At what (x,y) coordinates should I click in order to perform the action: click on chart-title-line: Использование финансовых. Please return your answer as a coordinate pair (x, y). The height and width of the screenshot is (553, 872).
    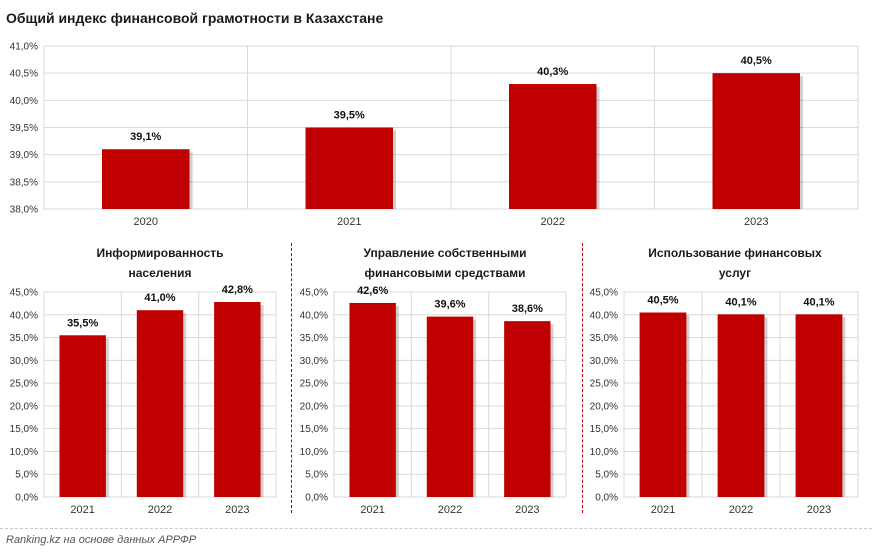
    Looking at the image, I should click on (735, 253).